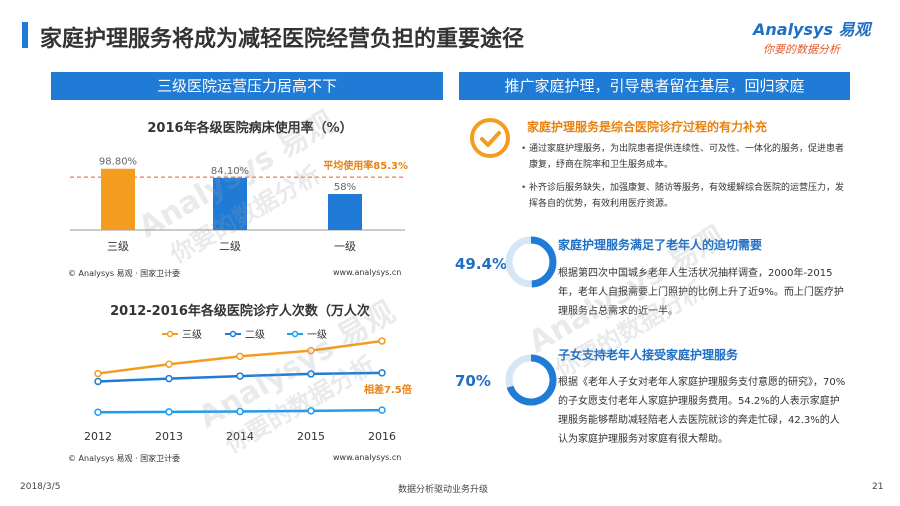 The image size is (900, 506). What do you see at coordinates (388, 389) in the screenshot?
I see `visits-annotation: 相差7.5倍` at bounding box center [388, 389].